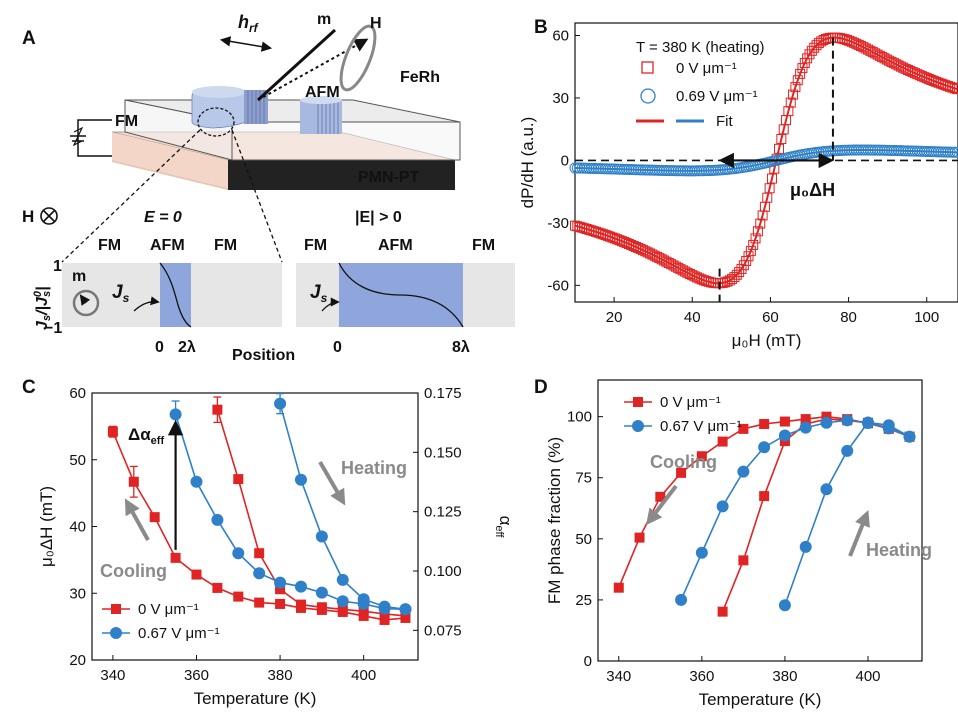  What do you see at coordinates (324, 19) in the screenshot?
I see `m-label: m` at bounding box center [324, 19].